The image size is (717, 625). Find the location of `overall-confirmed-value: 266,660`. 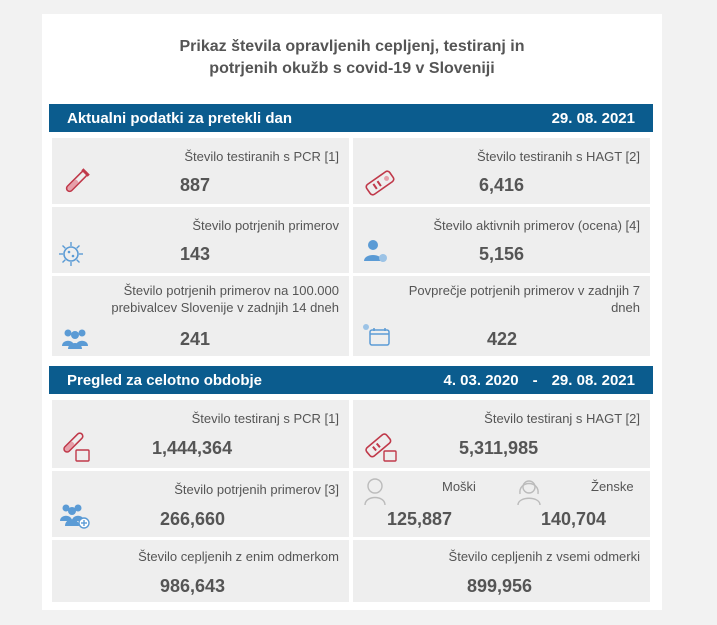

overall-confirmed-value: 266,660 is located at coordinates (193, 519).